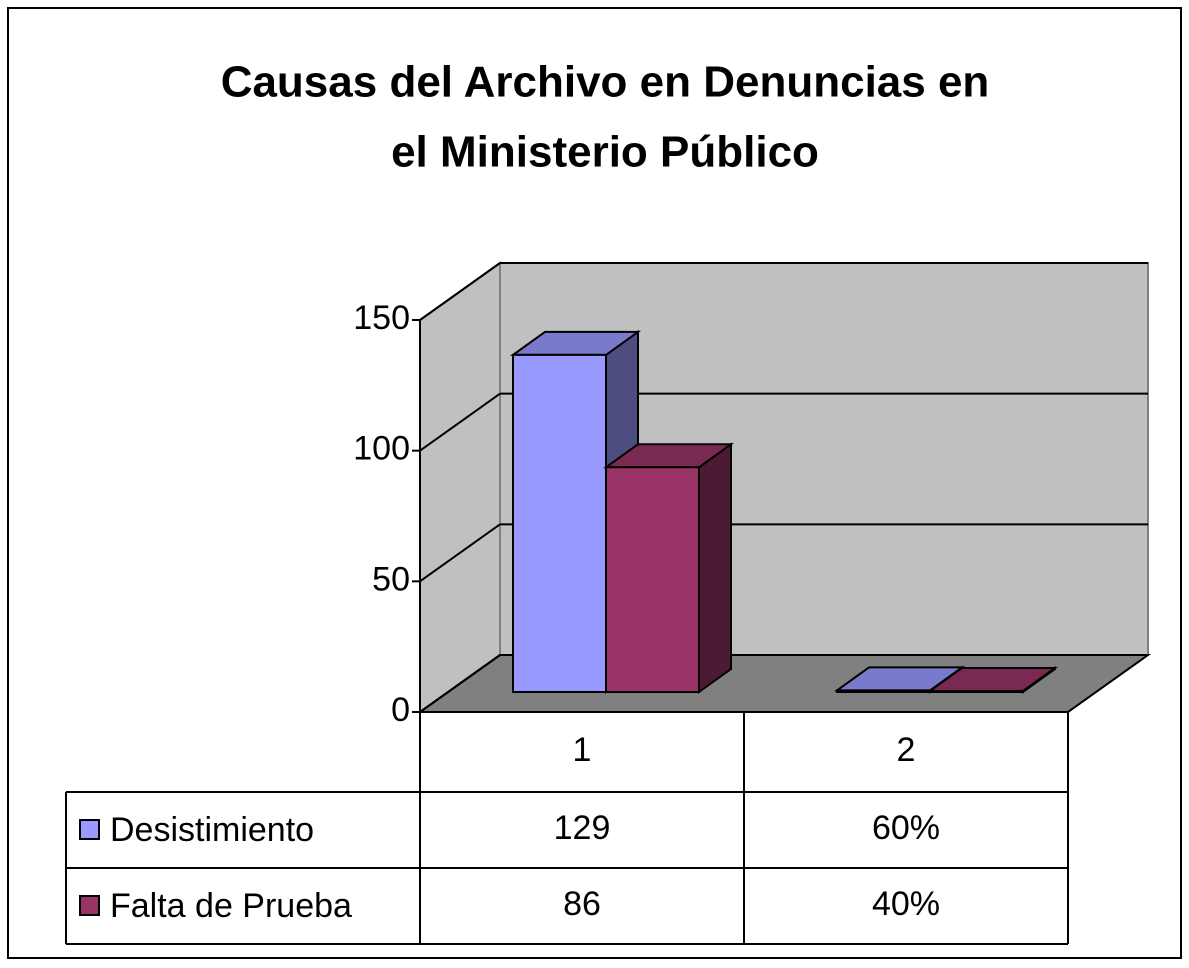 The height and width of the screenshot is (968, 1189). Describe the element at coordinates (460, 487) in the screenshot. I see `side-wall` at that location.